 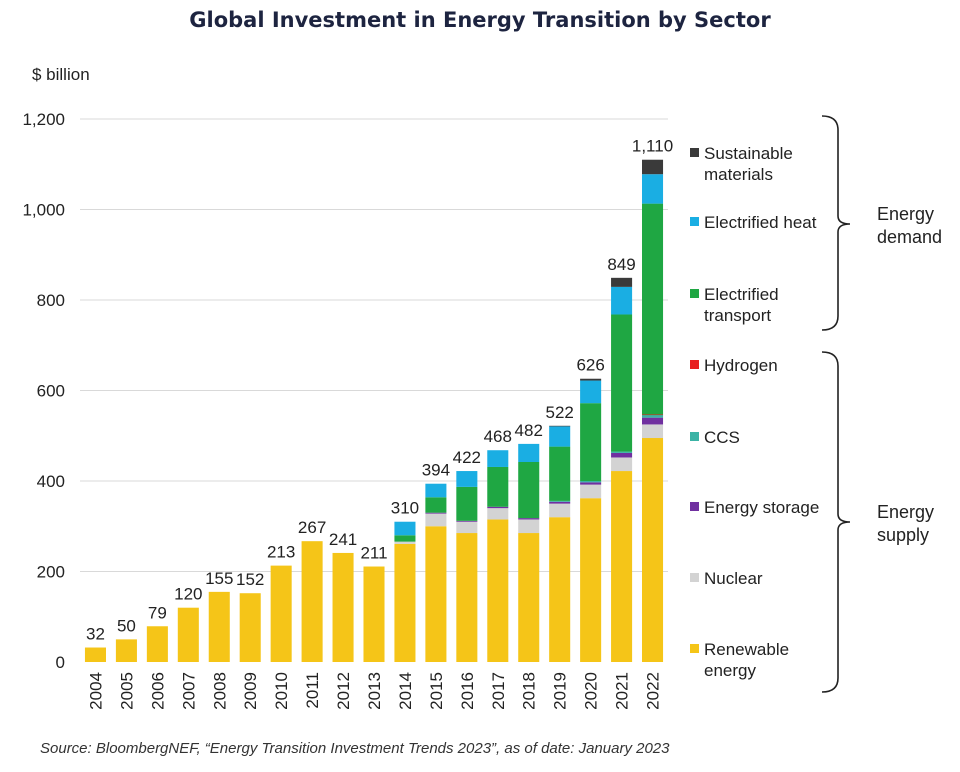 What do you see at coordinates (909, 225) in the screenshot?
I see `legend-group-label: Energy demand` at bounding box center [909, 225].